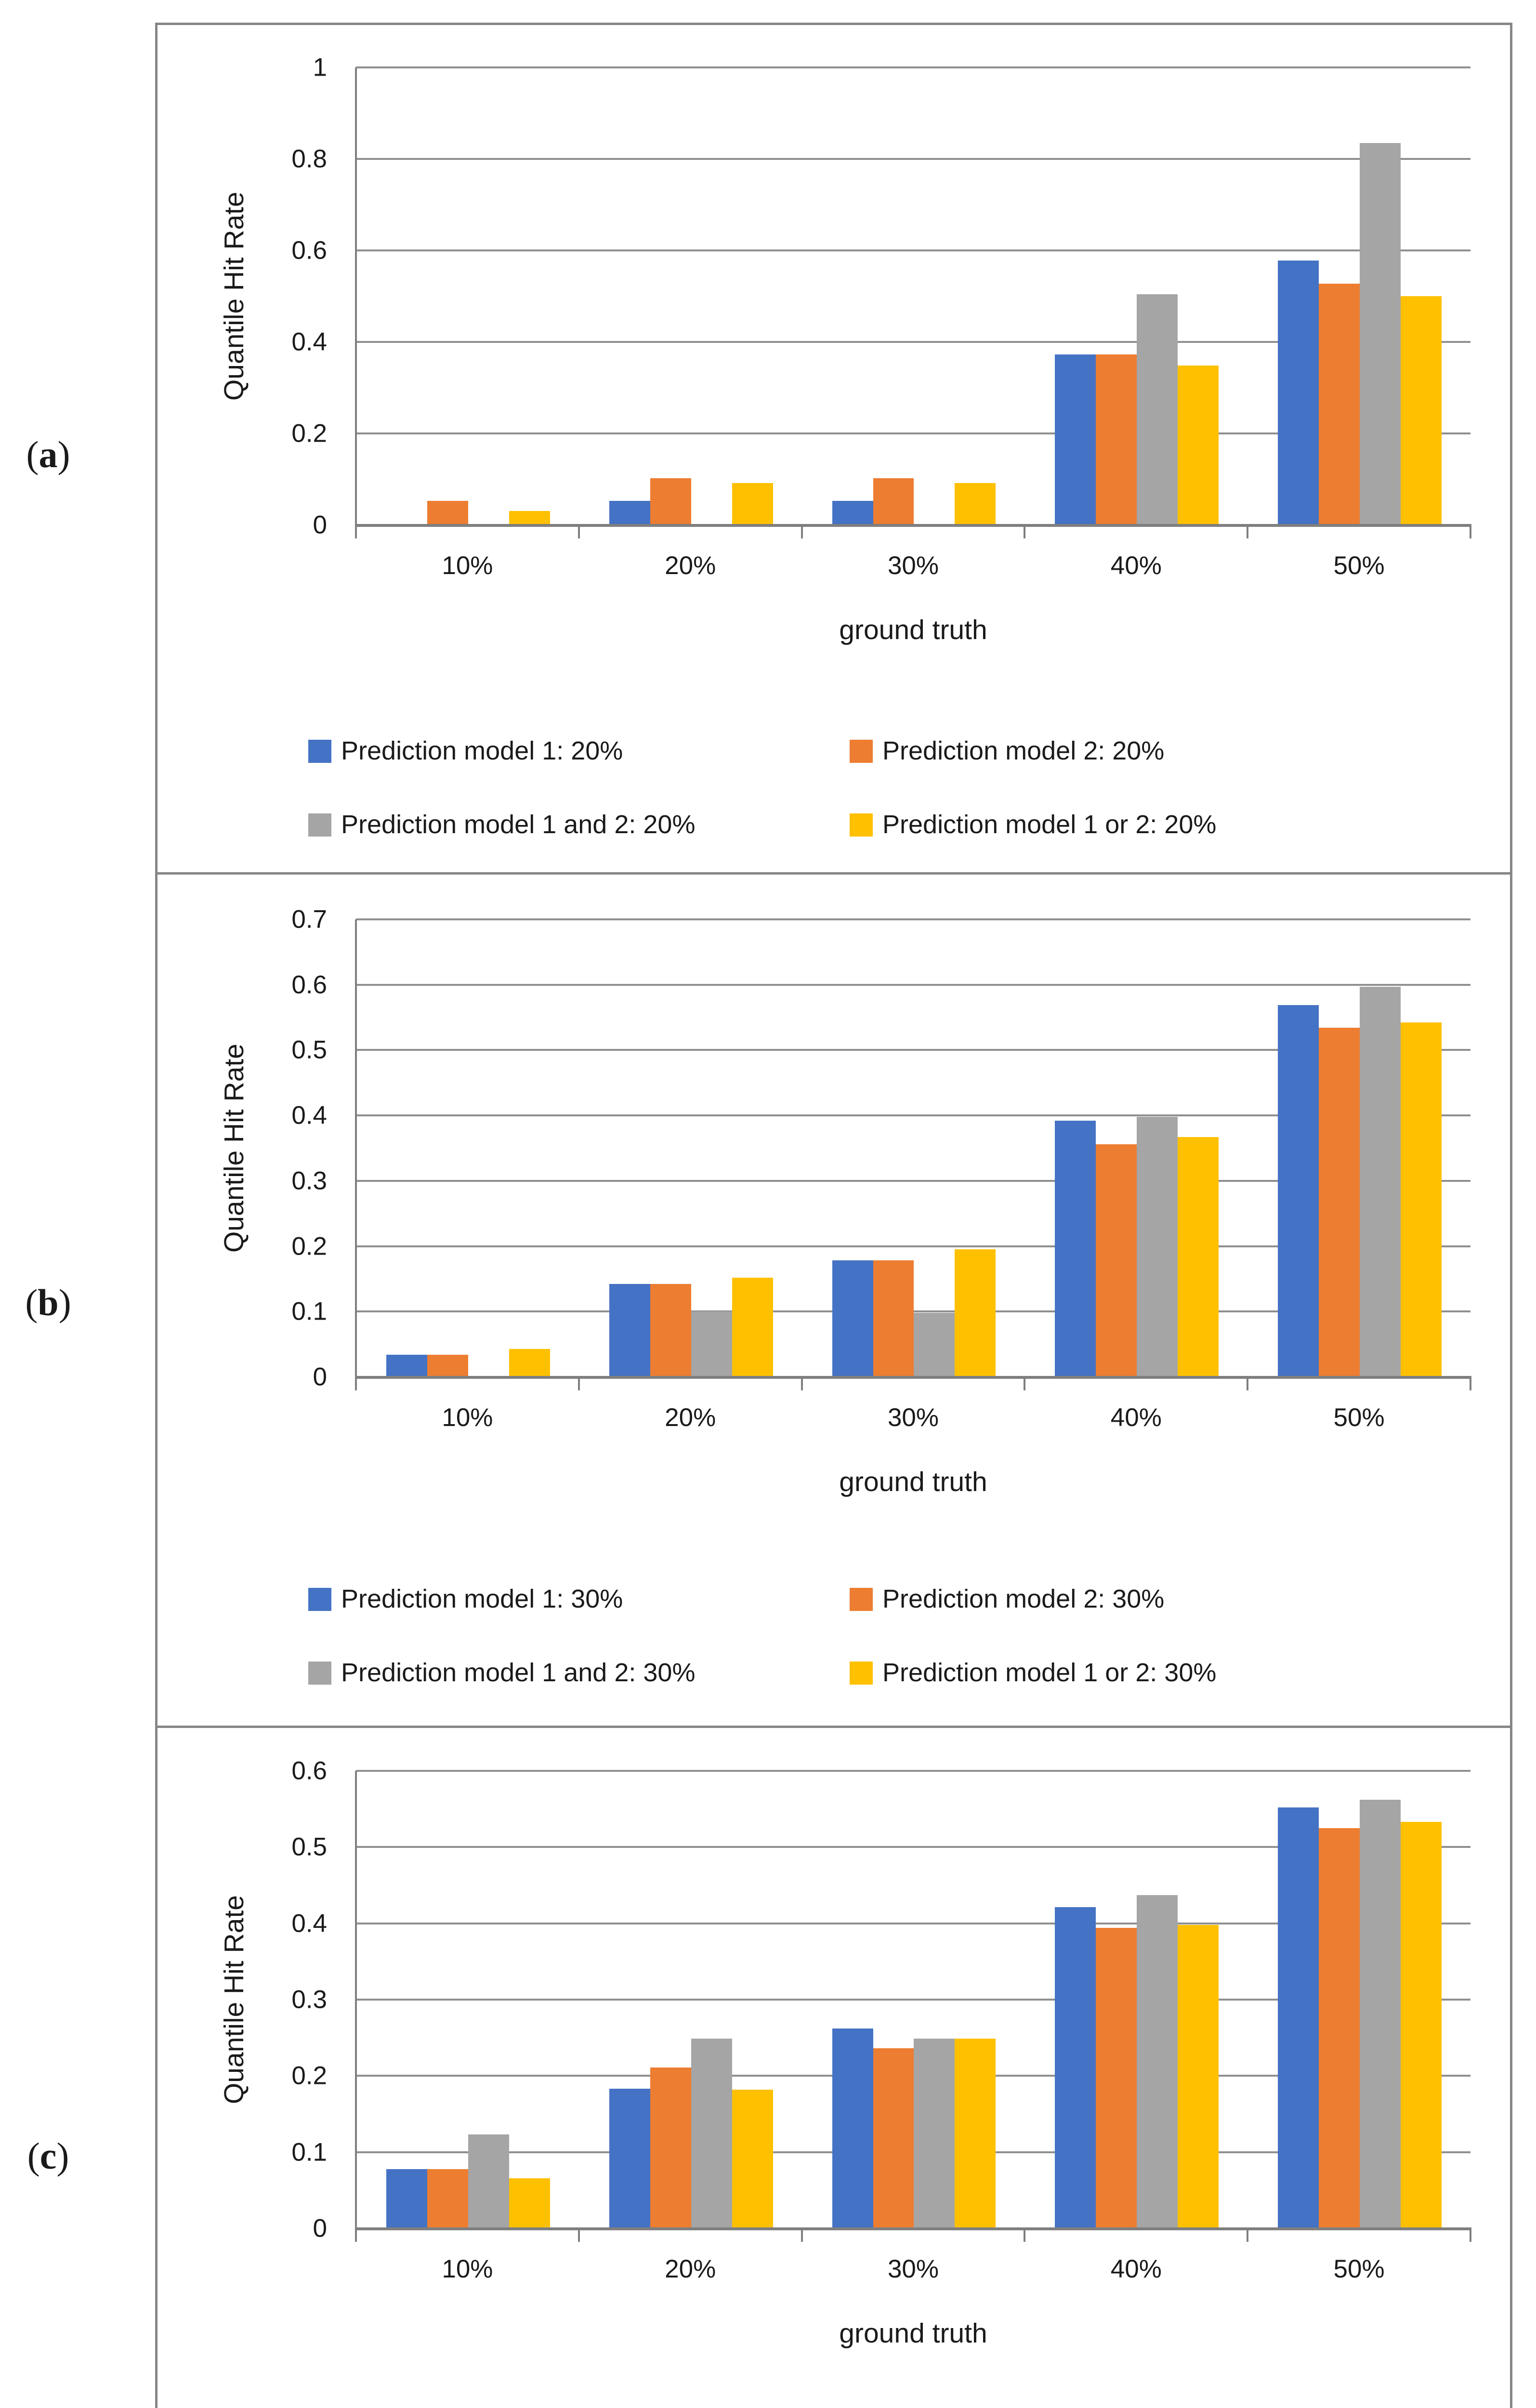 Image resolution: width=1536 pixels, height=2408 pixels. Describe the element at coordinates (1116, 1260) in the screenshot. I see `bar-series2-40%` at that location.